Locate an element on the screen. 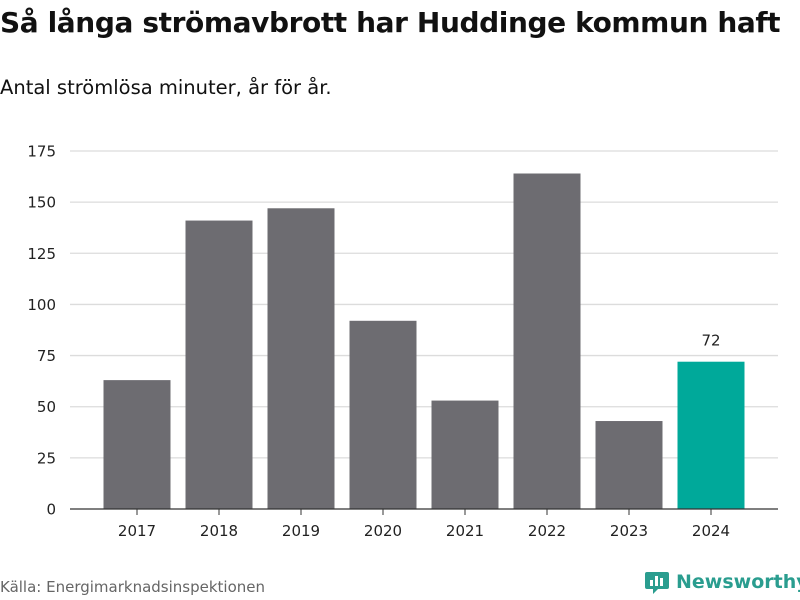 This screenshot has height=600, width=800. x-tick-label: 2023 is located at coordinates (629, 531).